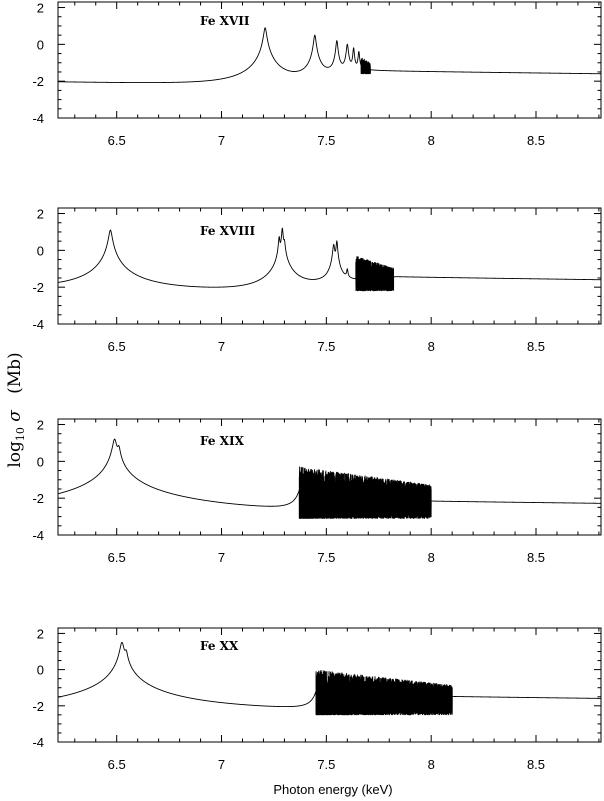  What do you see at coordinates (219, 646) in the screenshot?
I see `ion-label: Fe XX` at bounding box center [219, 646].